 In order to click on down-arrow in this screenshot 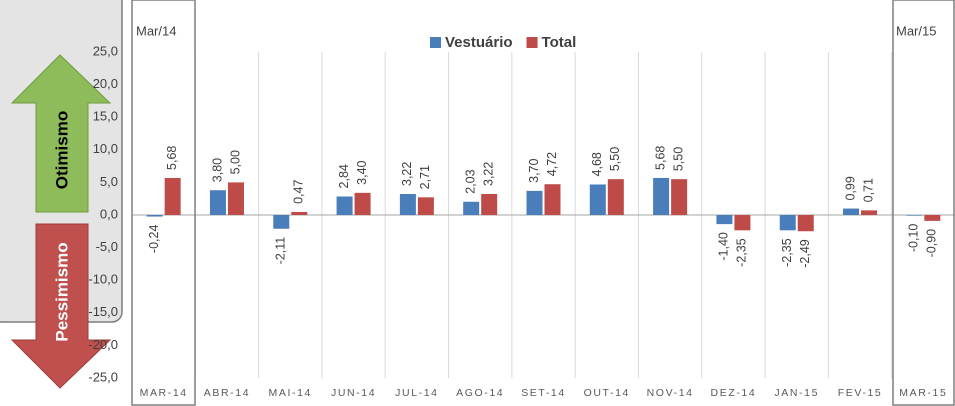, I will do `click(61, 306)`.